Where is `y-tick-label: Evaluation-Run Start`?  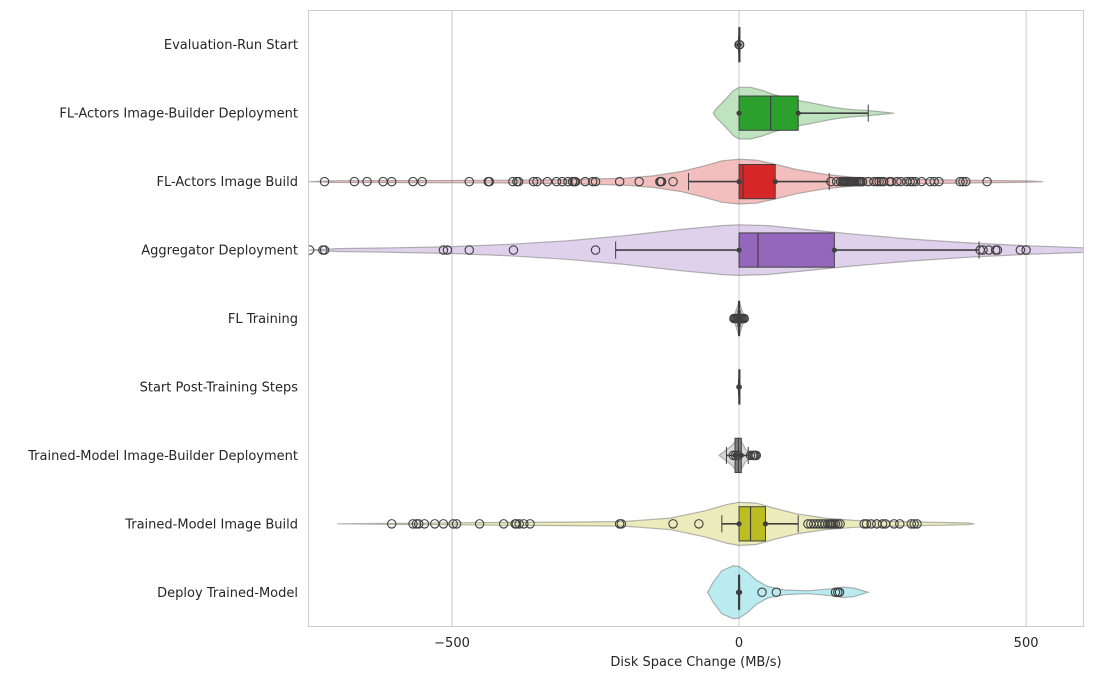
y-tick-label: Evaluation-Run Start is located at coordinates (231, 45).